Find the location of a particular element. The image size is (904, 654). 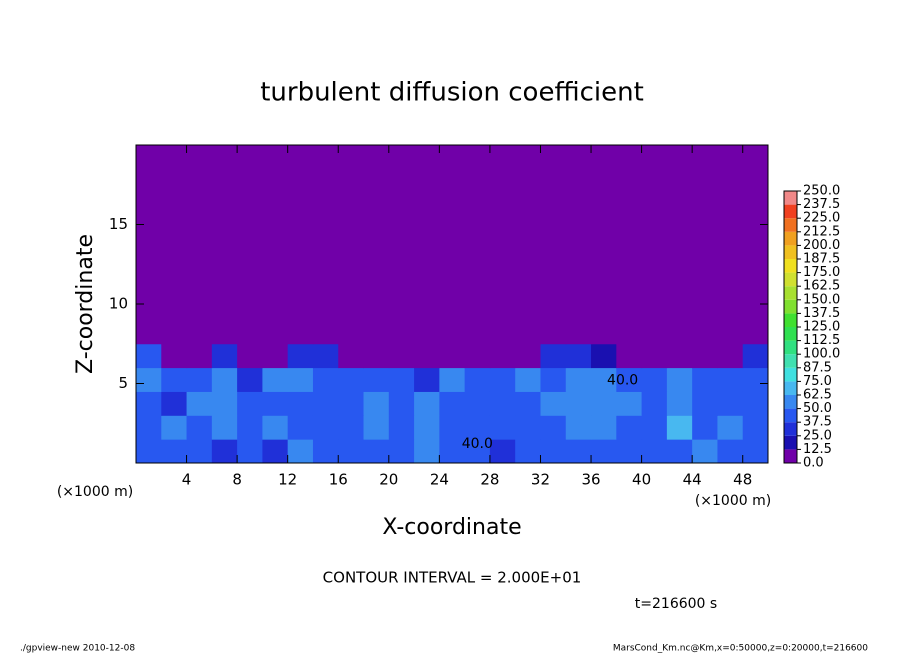

colorbar-label: 100.0 is located at coordinates (821, 354).